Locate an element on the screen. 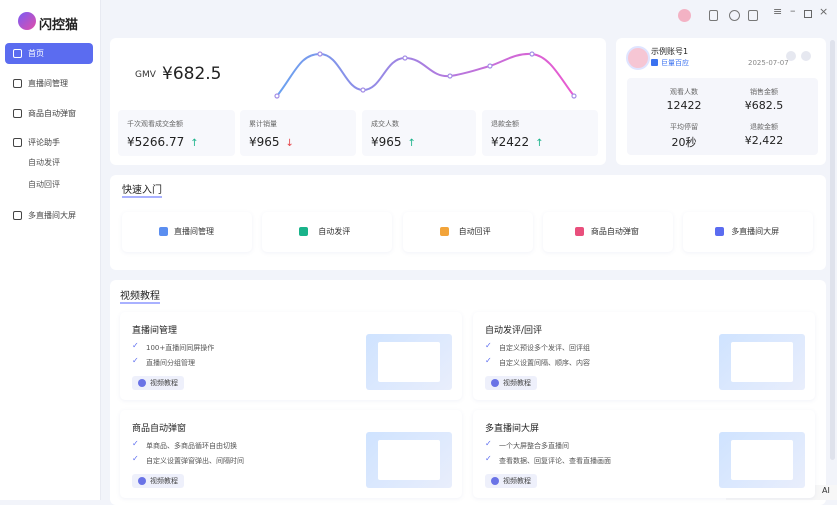 The height and width of the screenshot is (505, 837). edit-icon is located at coordinates (753, 15).